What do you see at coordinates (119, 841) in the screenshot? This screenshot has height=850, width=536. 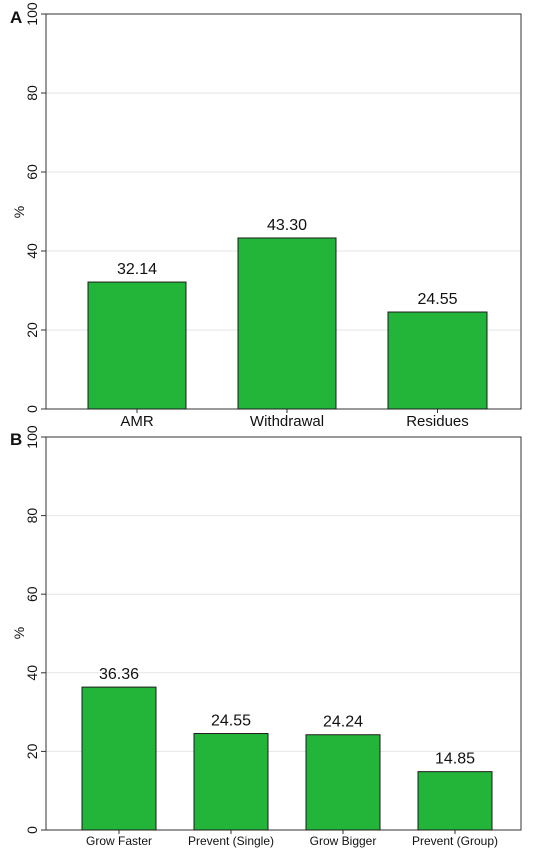 I see `x-tick-label: Grow Faster` at bounding box center [119, 841].